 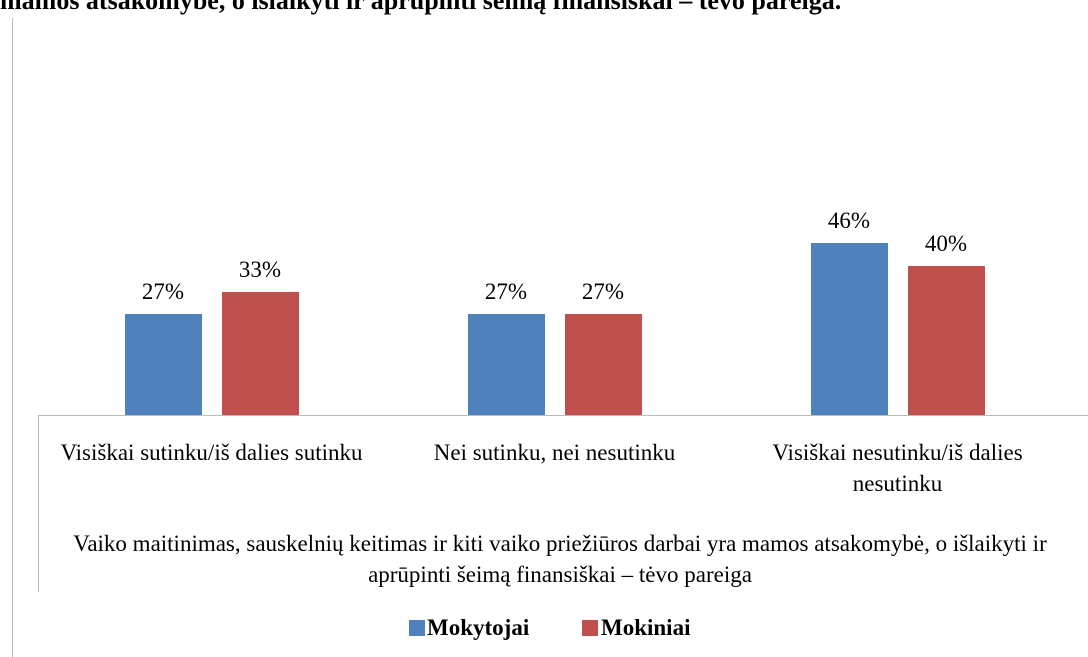 What do you see at coordinates (478, 627) in the screenshot?
I see `legend-label: Mokytojai` at bounding box center [478, 627].